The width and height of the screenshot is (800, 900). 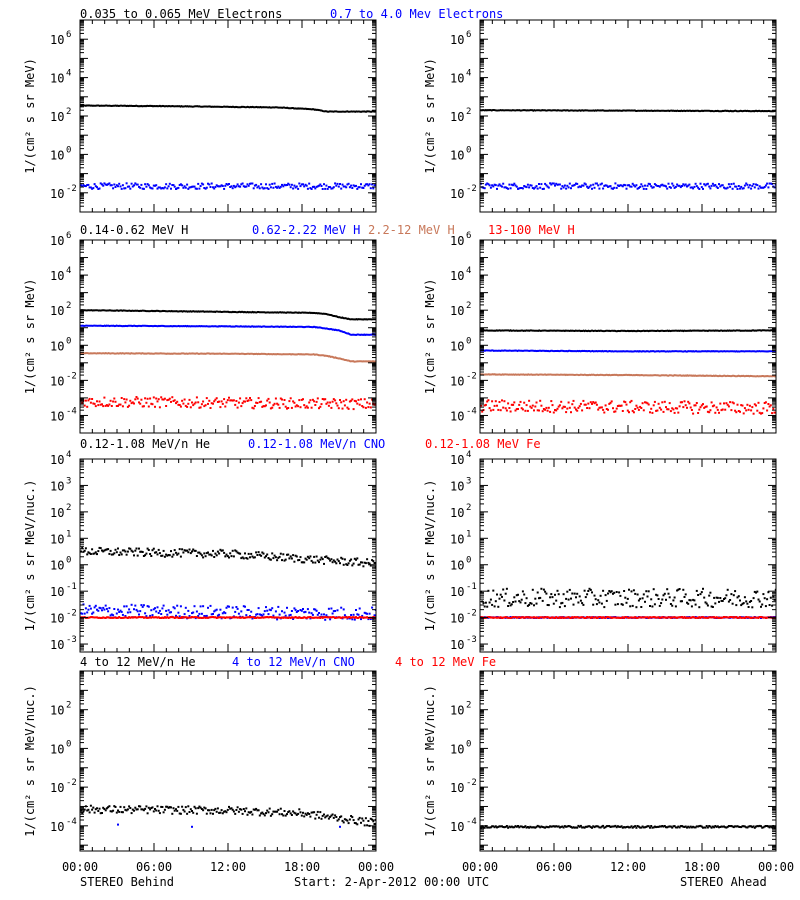 What do you see at coordinates (628, 351) in the screenshot?
I see `series-blue-line` at bounding box center [628, 351].